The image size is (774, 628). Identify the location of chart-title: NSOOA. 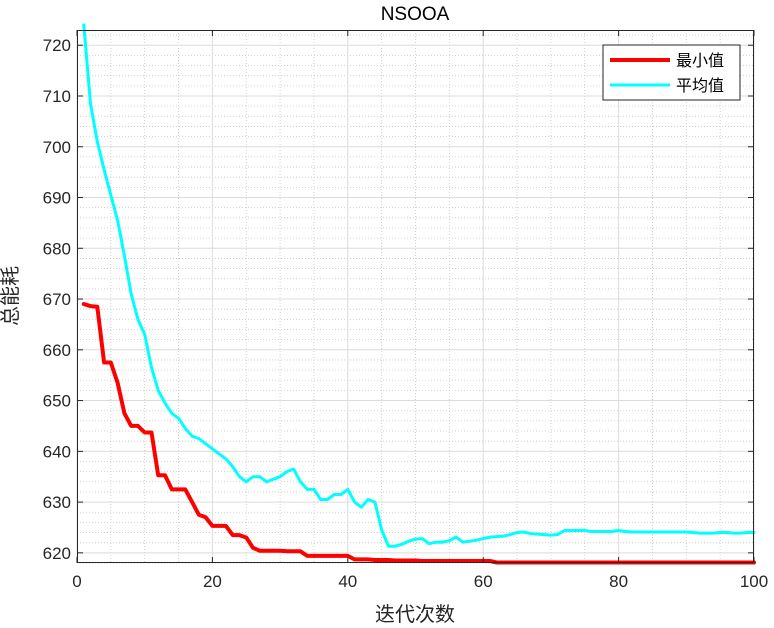
(415, 14).